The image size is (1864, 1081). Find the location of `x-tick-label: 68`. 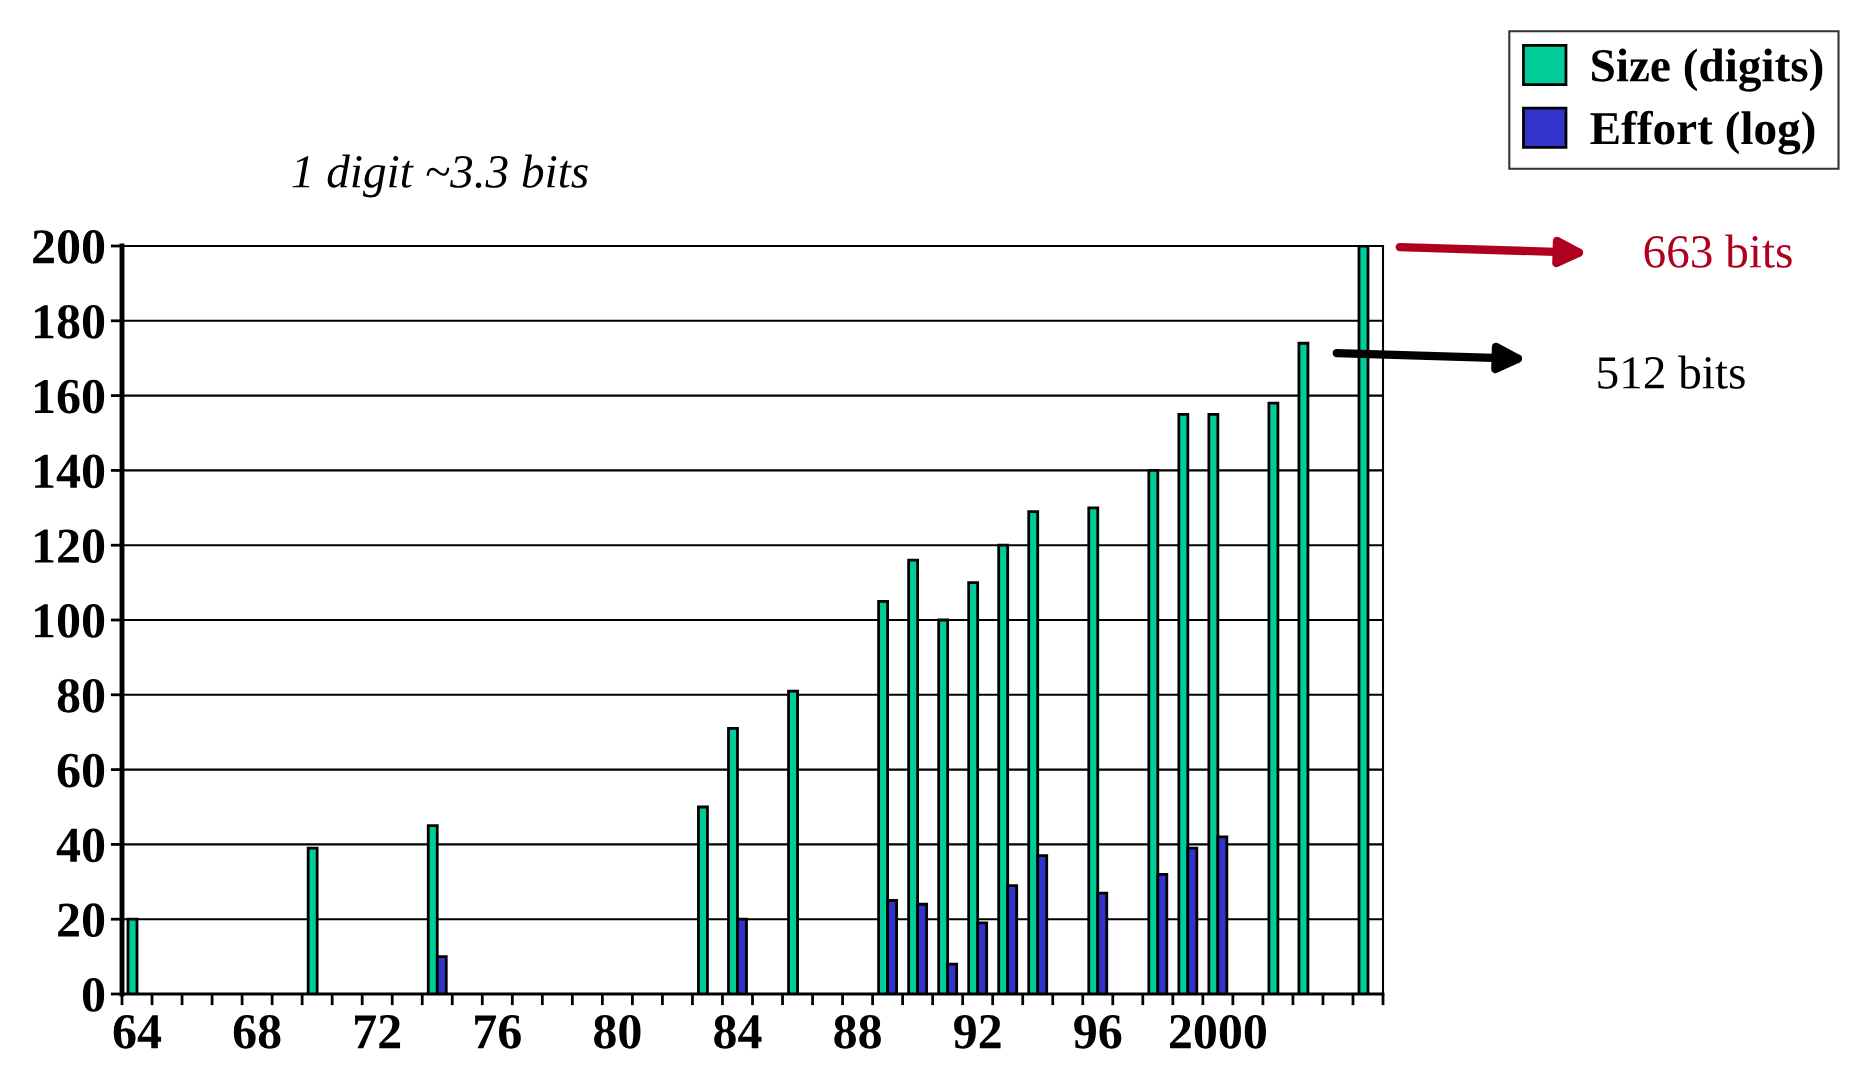

x-tick-label: 68 is located at coordinates (257, 1031).